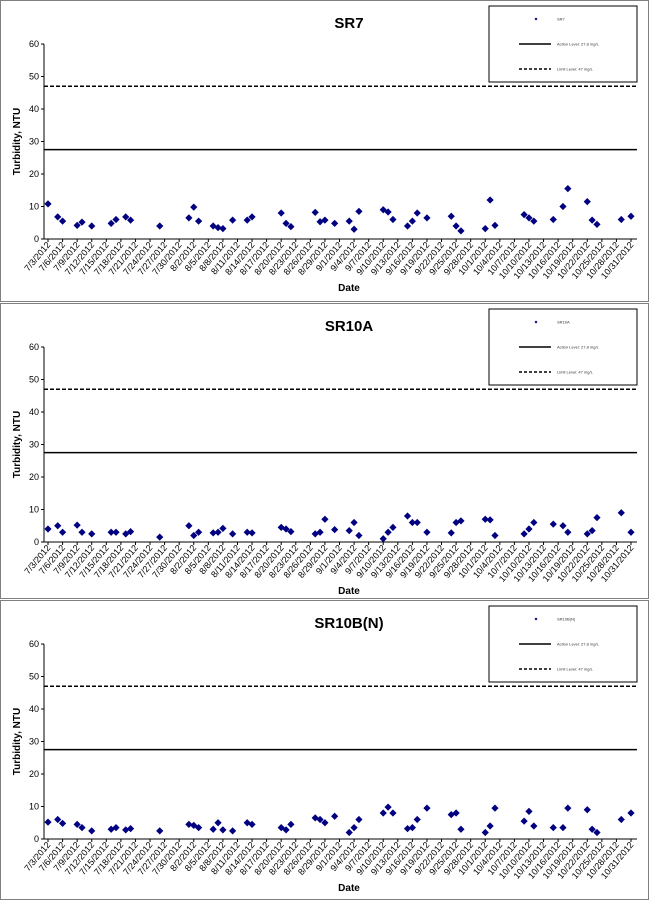 This screenshot has width=649, height=900. What do you see at coordinates (536, 619) in the screenshot?
I see `legend-marker-swatch` at bounding box center [536, 619].